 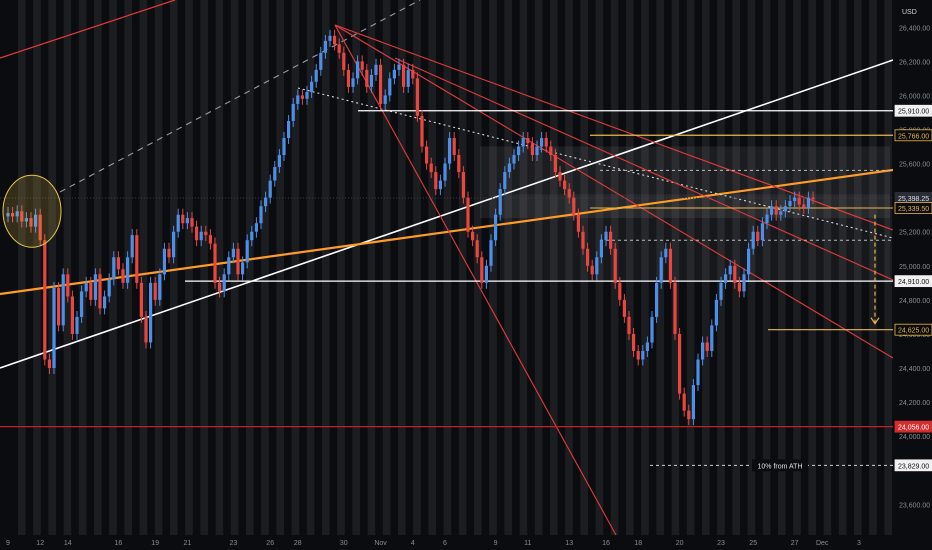 What do you see at coordinates (32, 211) in the screenshot?
I see `highlight-circle` at bounding box center [32, 211].